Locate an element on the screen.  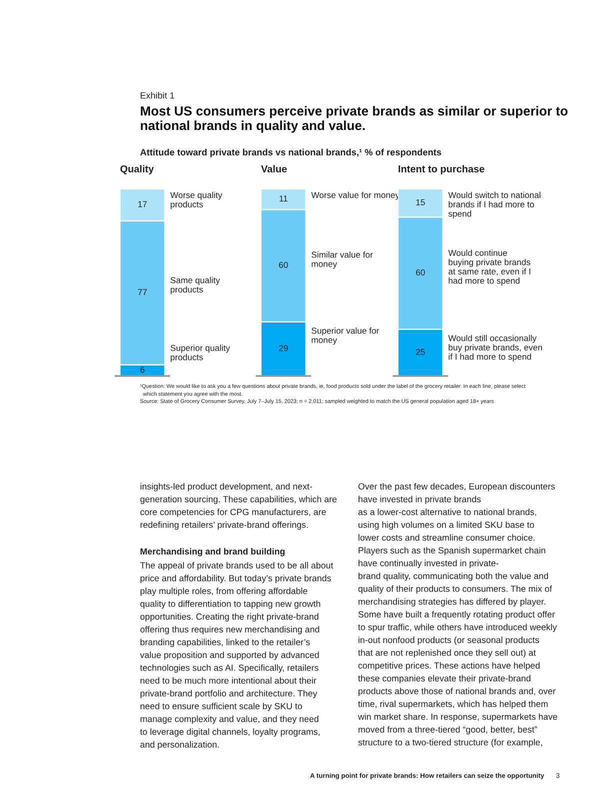
data-label: 17 is located at coordinates (142, 204).